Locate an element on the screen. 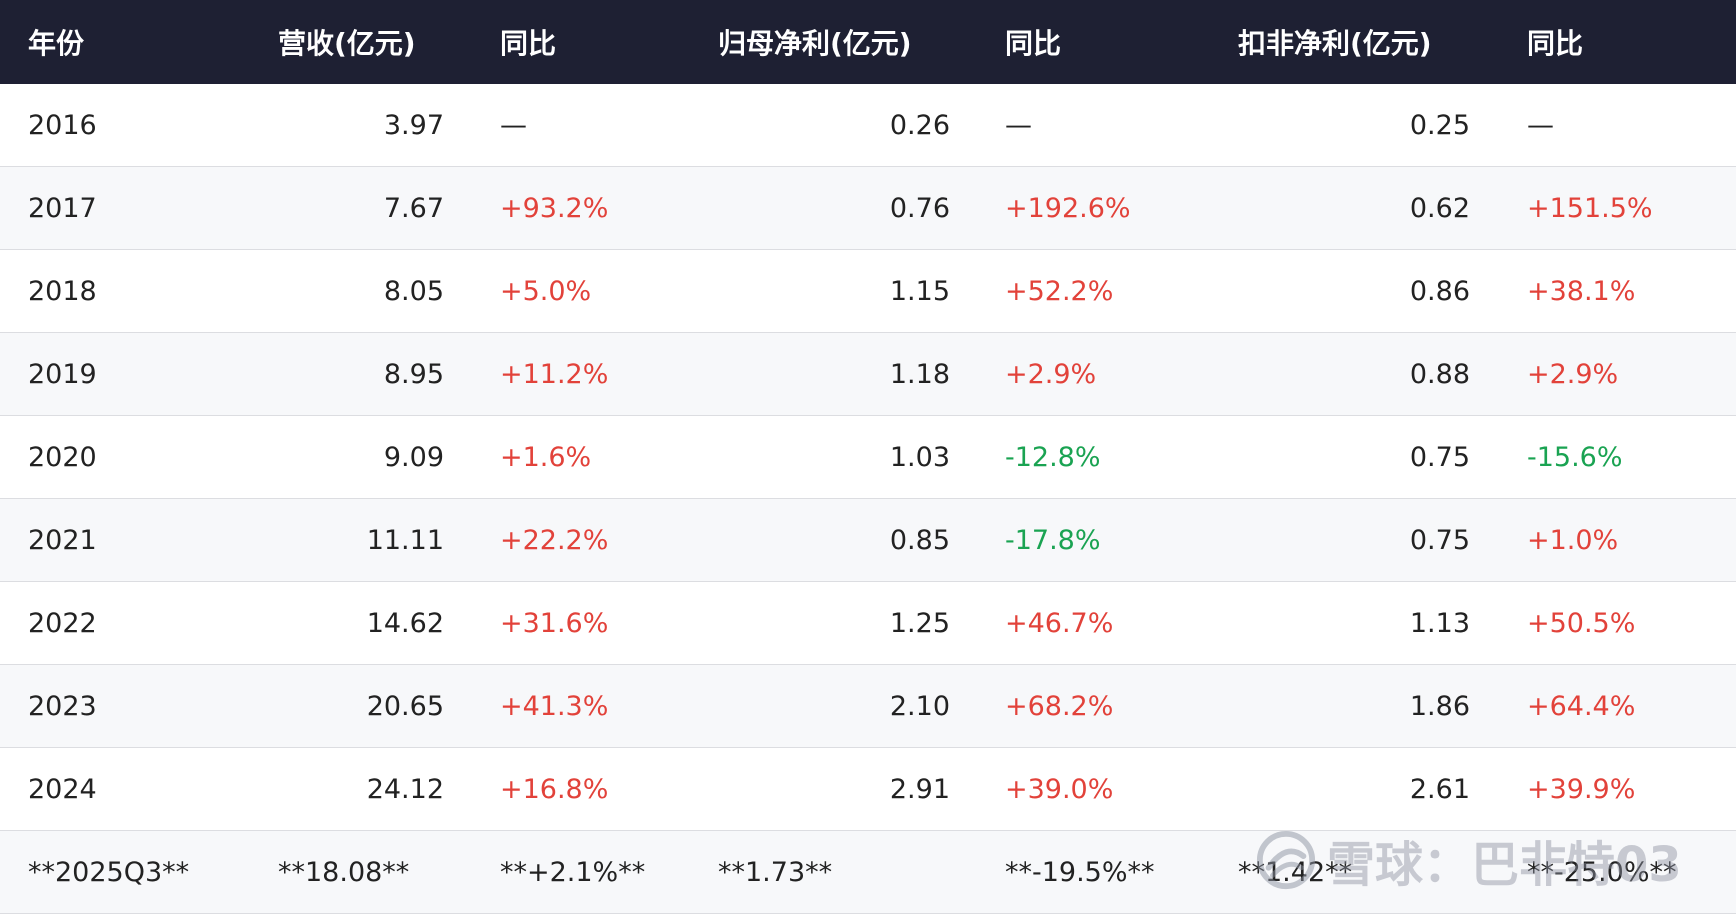 This screenshot has height=914, width=1736. cell-net-profit-yoy: +39.0% is located at coordinates (1059, 789).